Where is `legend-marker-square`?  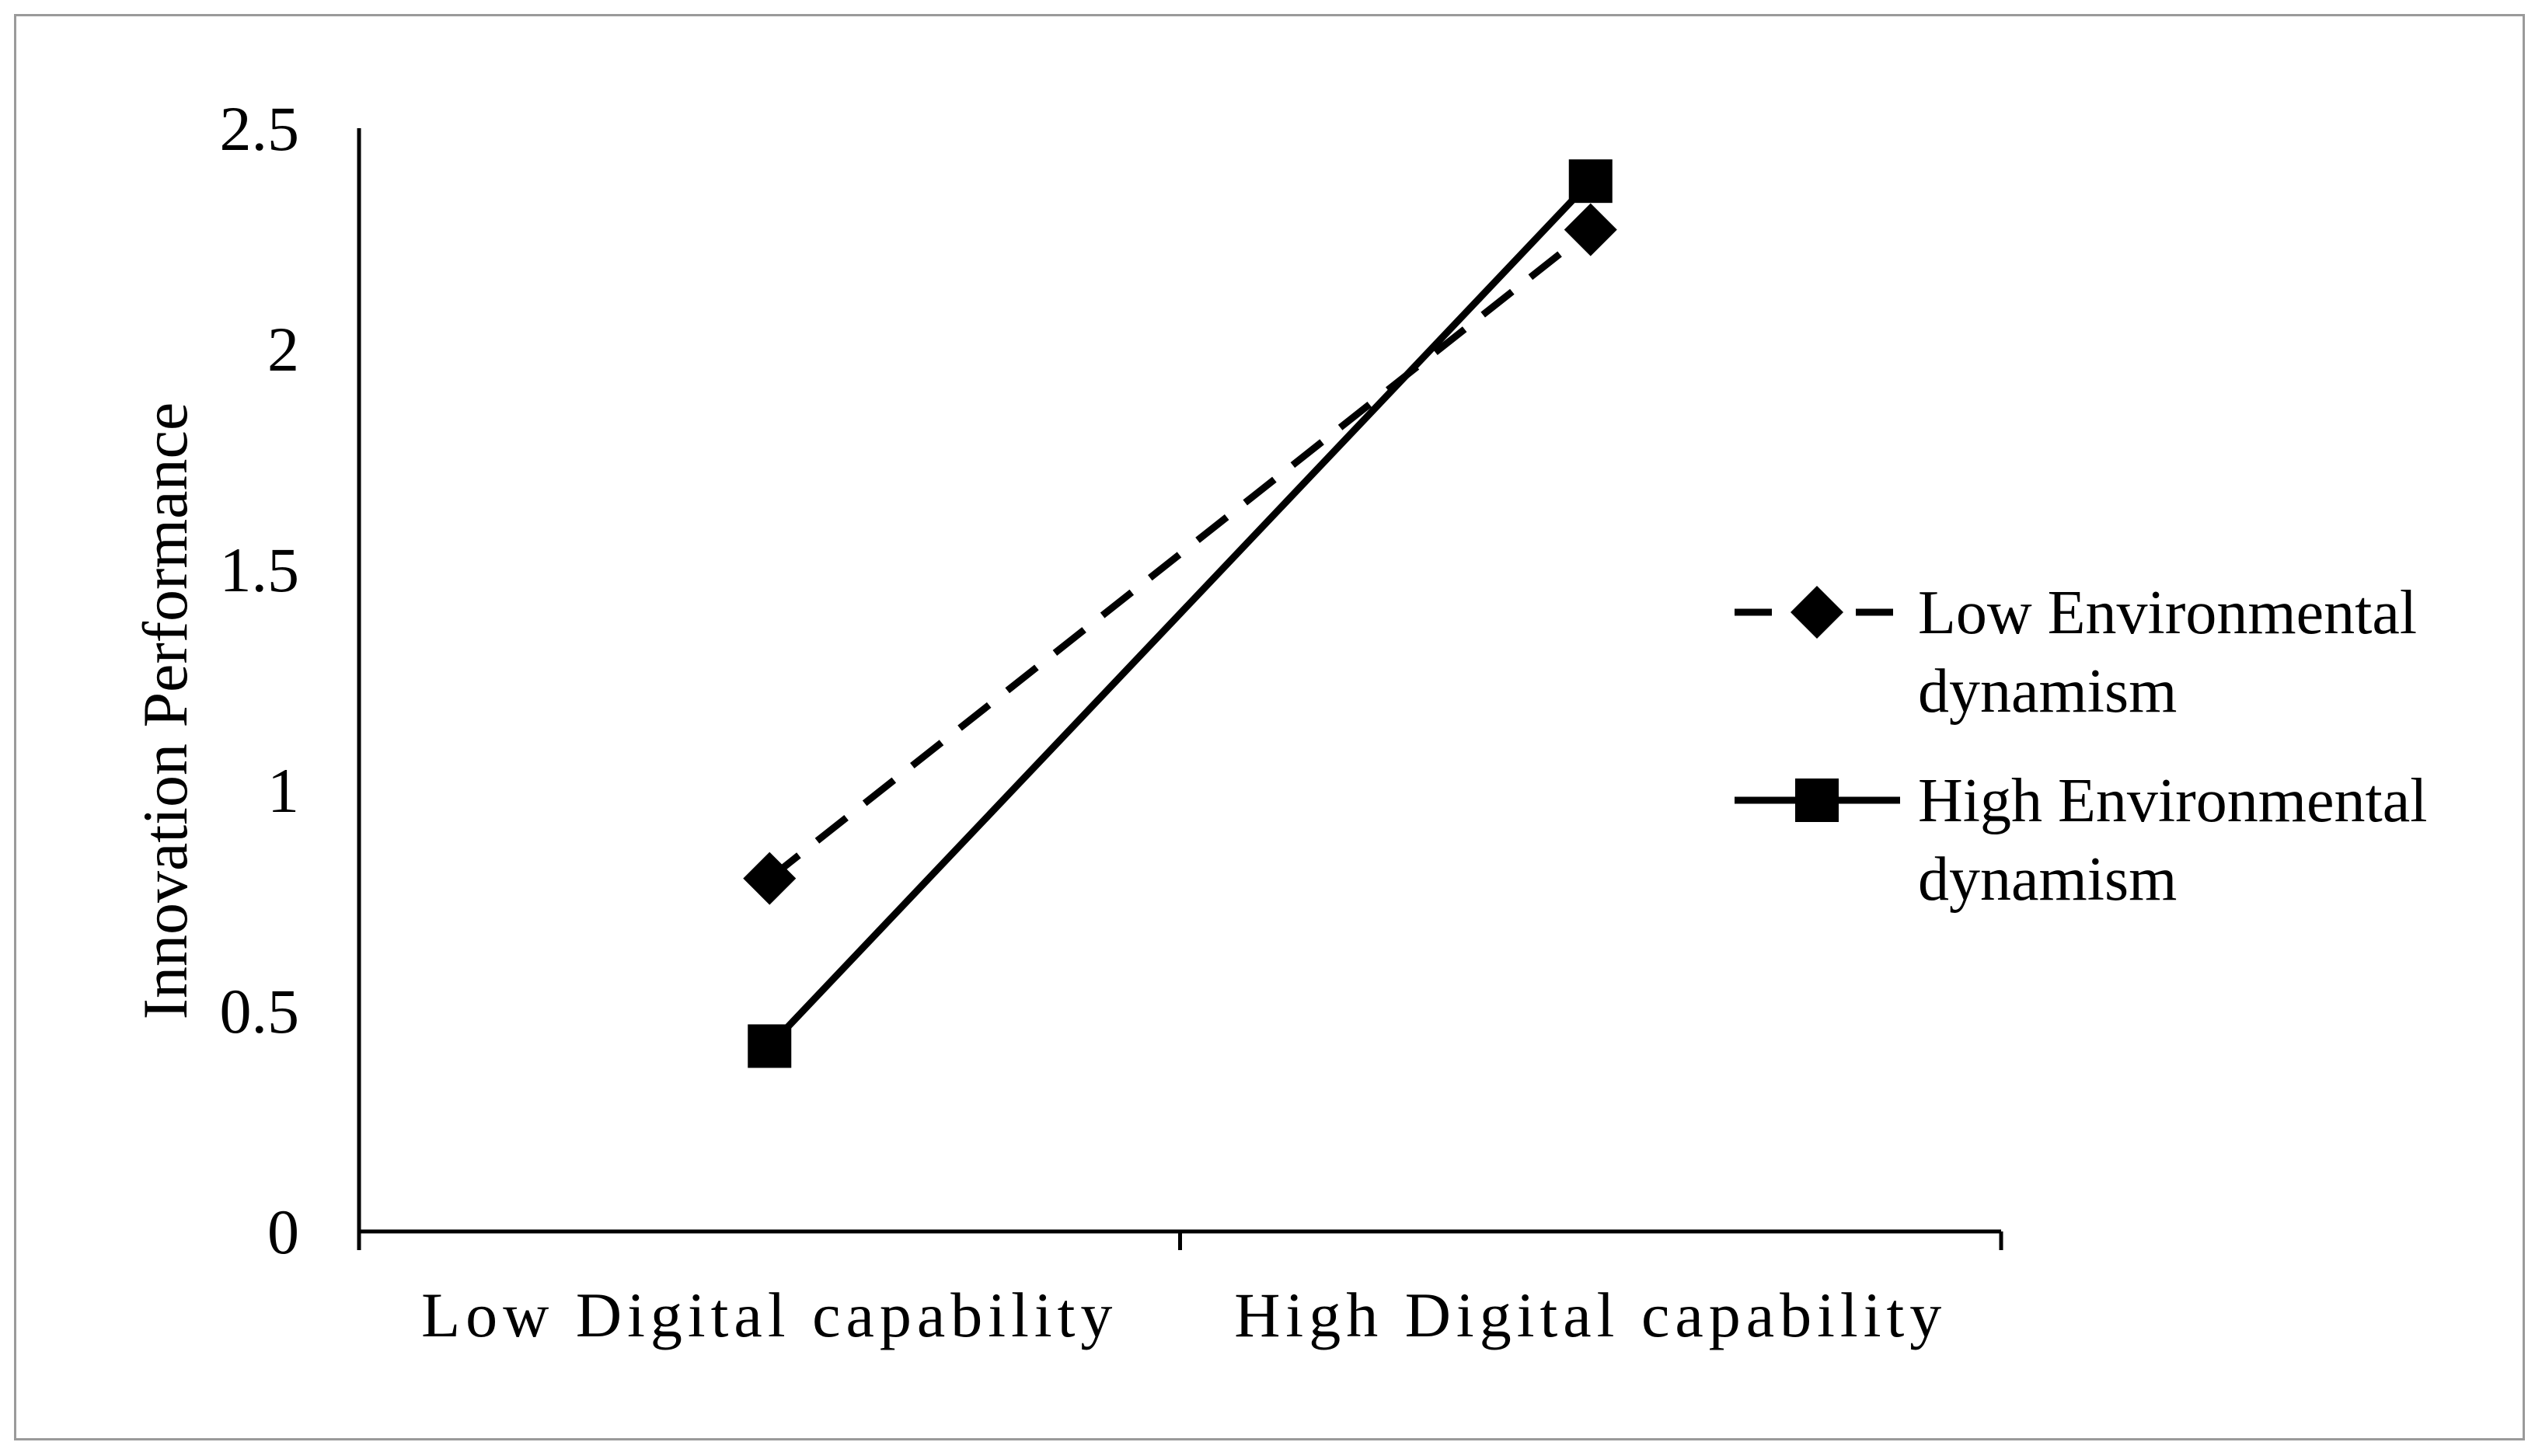 legend-marker-square is located at coordinates (1817, 800).